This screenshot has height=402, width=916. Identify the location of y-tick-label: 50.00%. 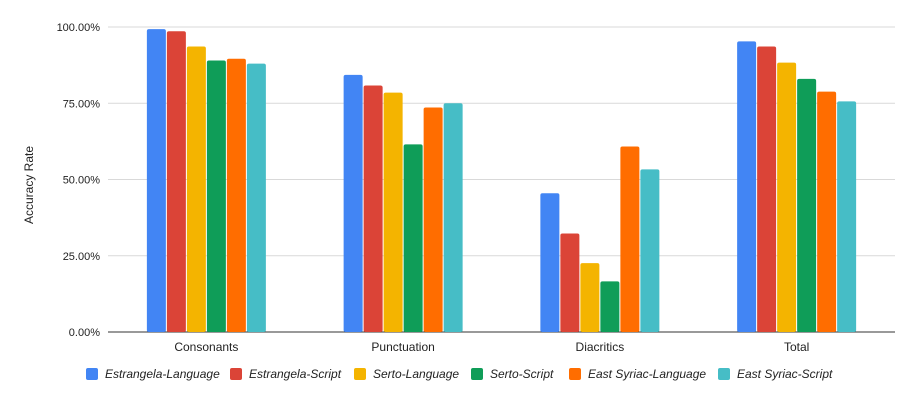
(82, 181).